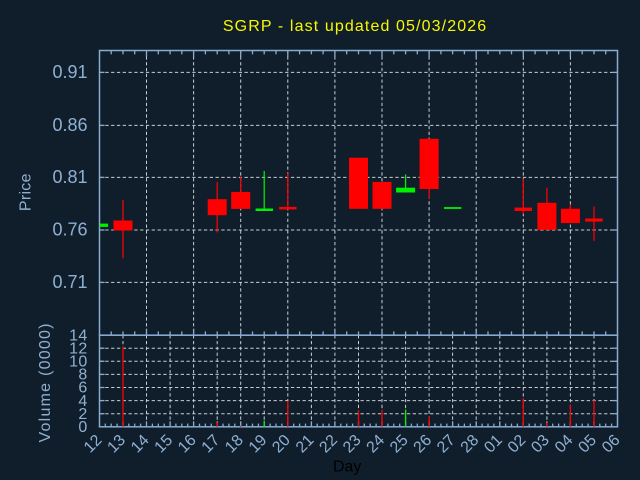  What do you see at coordinates (78, 348) in the screenshot?
I see `svg-text: 12` at bounding box center [78, 348].